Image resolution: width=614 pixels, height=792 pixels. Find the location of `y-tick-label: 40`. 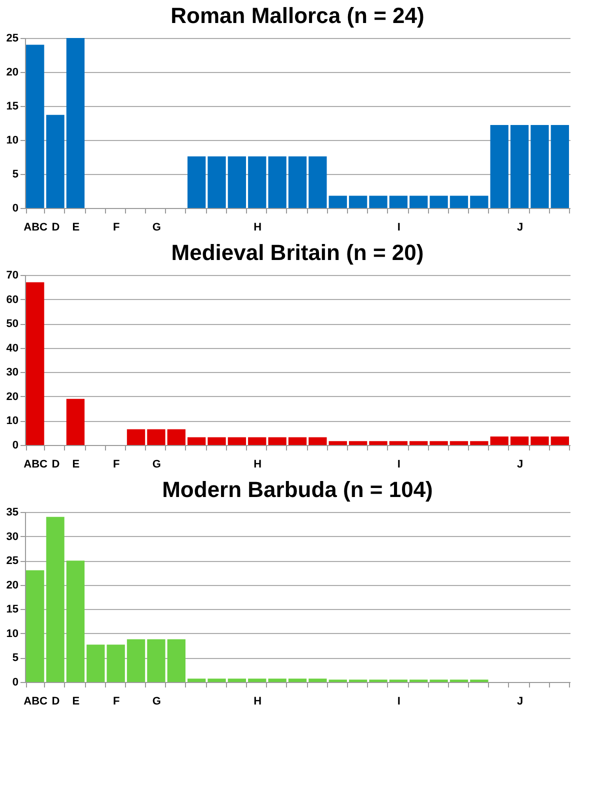

y-tick-label: 40 is located at coordinates (12, 348).